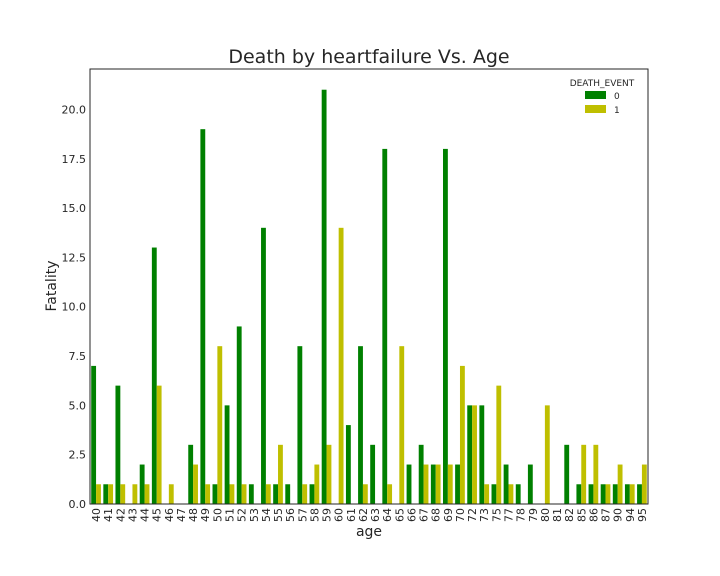 This screenshot has height=576, width=720. I want to click on x-tick-label: 47, so click(181, 515).